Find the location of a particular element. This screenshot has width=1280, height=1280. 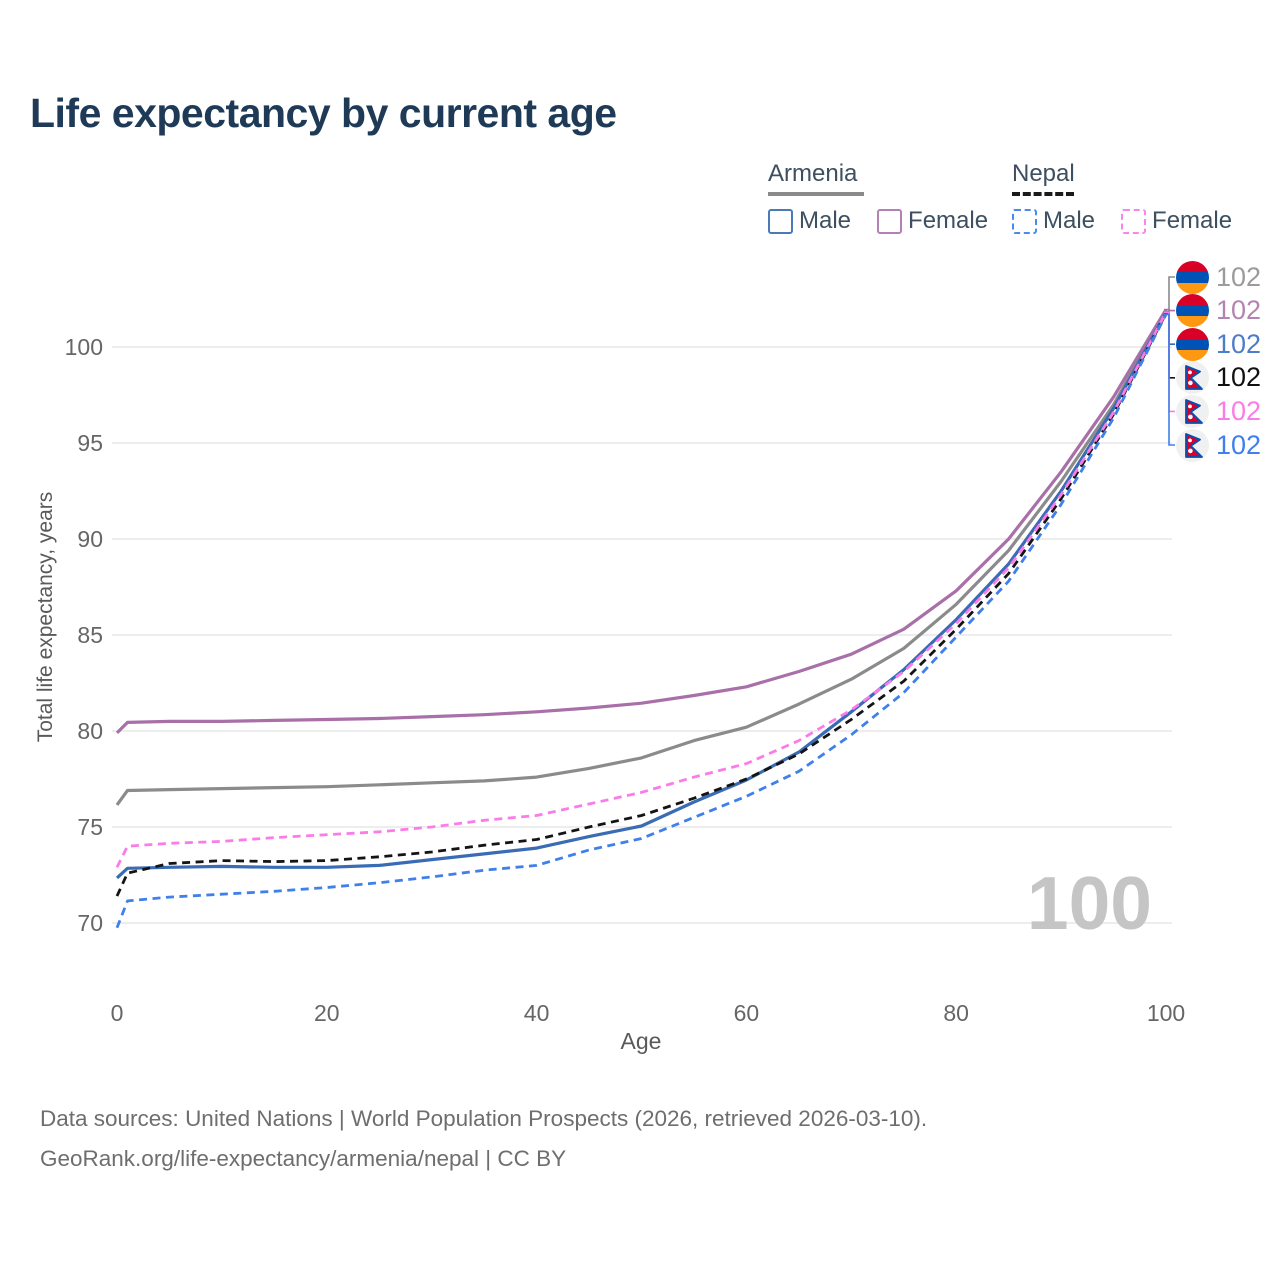

checkbox-armenia-female is located at coordinates (890, 221).